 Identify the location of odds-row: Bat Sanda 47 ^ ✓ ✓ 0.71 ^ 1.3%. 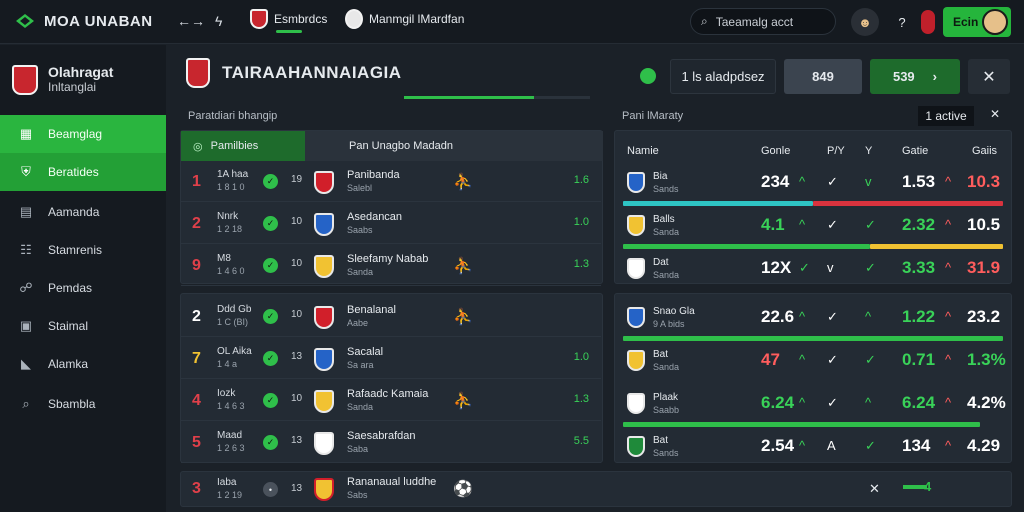
(813, 360).